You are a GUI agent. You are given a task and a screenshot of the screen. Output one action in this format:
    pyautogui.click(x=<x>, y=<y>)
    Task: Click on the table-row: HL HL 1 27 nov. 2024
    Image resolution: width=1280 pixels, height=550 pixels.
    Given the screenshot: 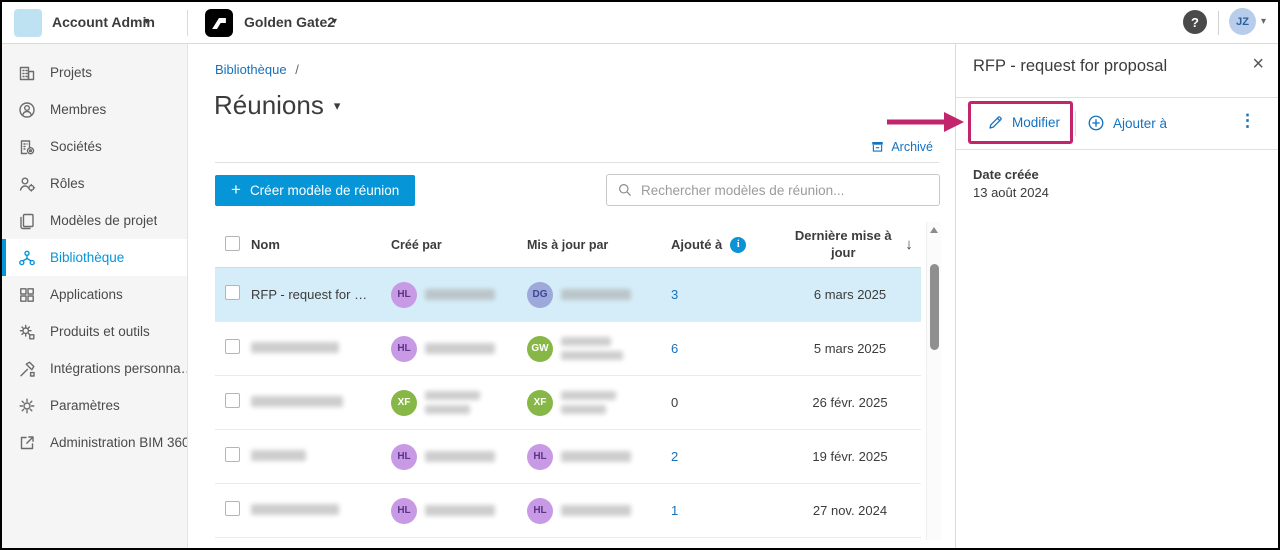 What is the action you would take?
    pyautogui.click(x=568, y=511)
    